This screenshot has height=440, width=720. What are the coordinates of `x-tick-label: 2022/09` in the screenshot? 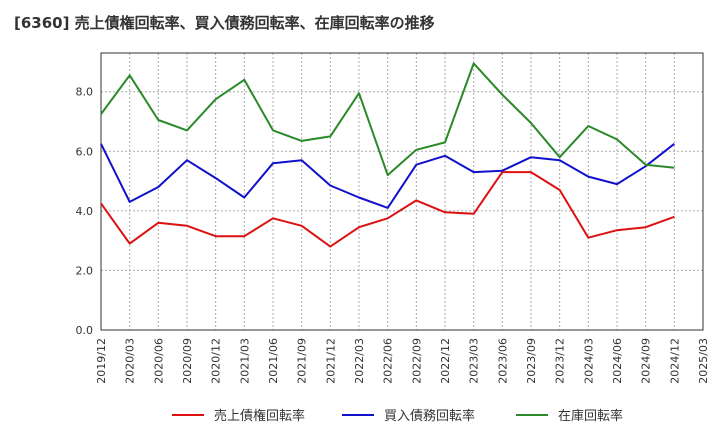 It's located at (416, 361).